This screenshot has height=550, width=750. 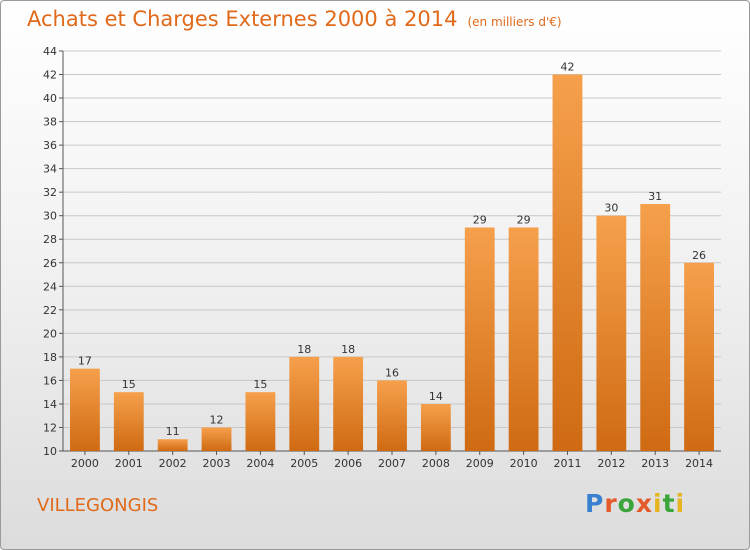 What do you see at coordinates (567, 463) in the screenshot?
I see `x-tick-label: 2011` at bounding box center [567, 463].